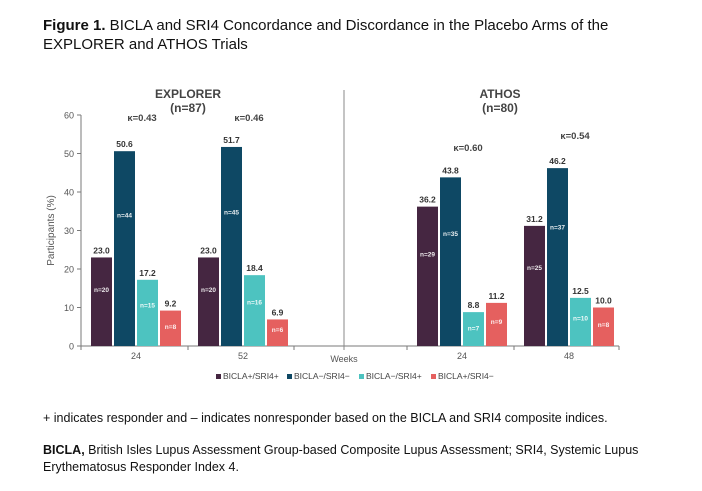 This screenshot has height=491, width=702. What do you see at coordinates (466, 376) in the screenshot?
I see `legend-label: BICLA+/SRI4−` at bounding box center [466, 376].